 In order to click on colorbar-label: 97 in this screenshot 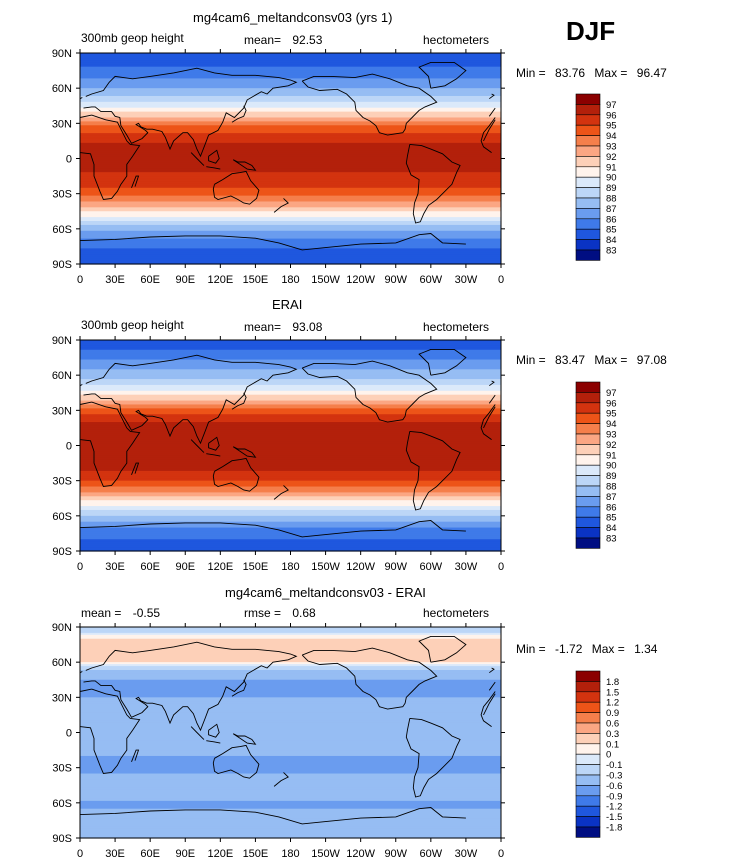, I will do `click(611, 105)`.